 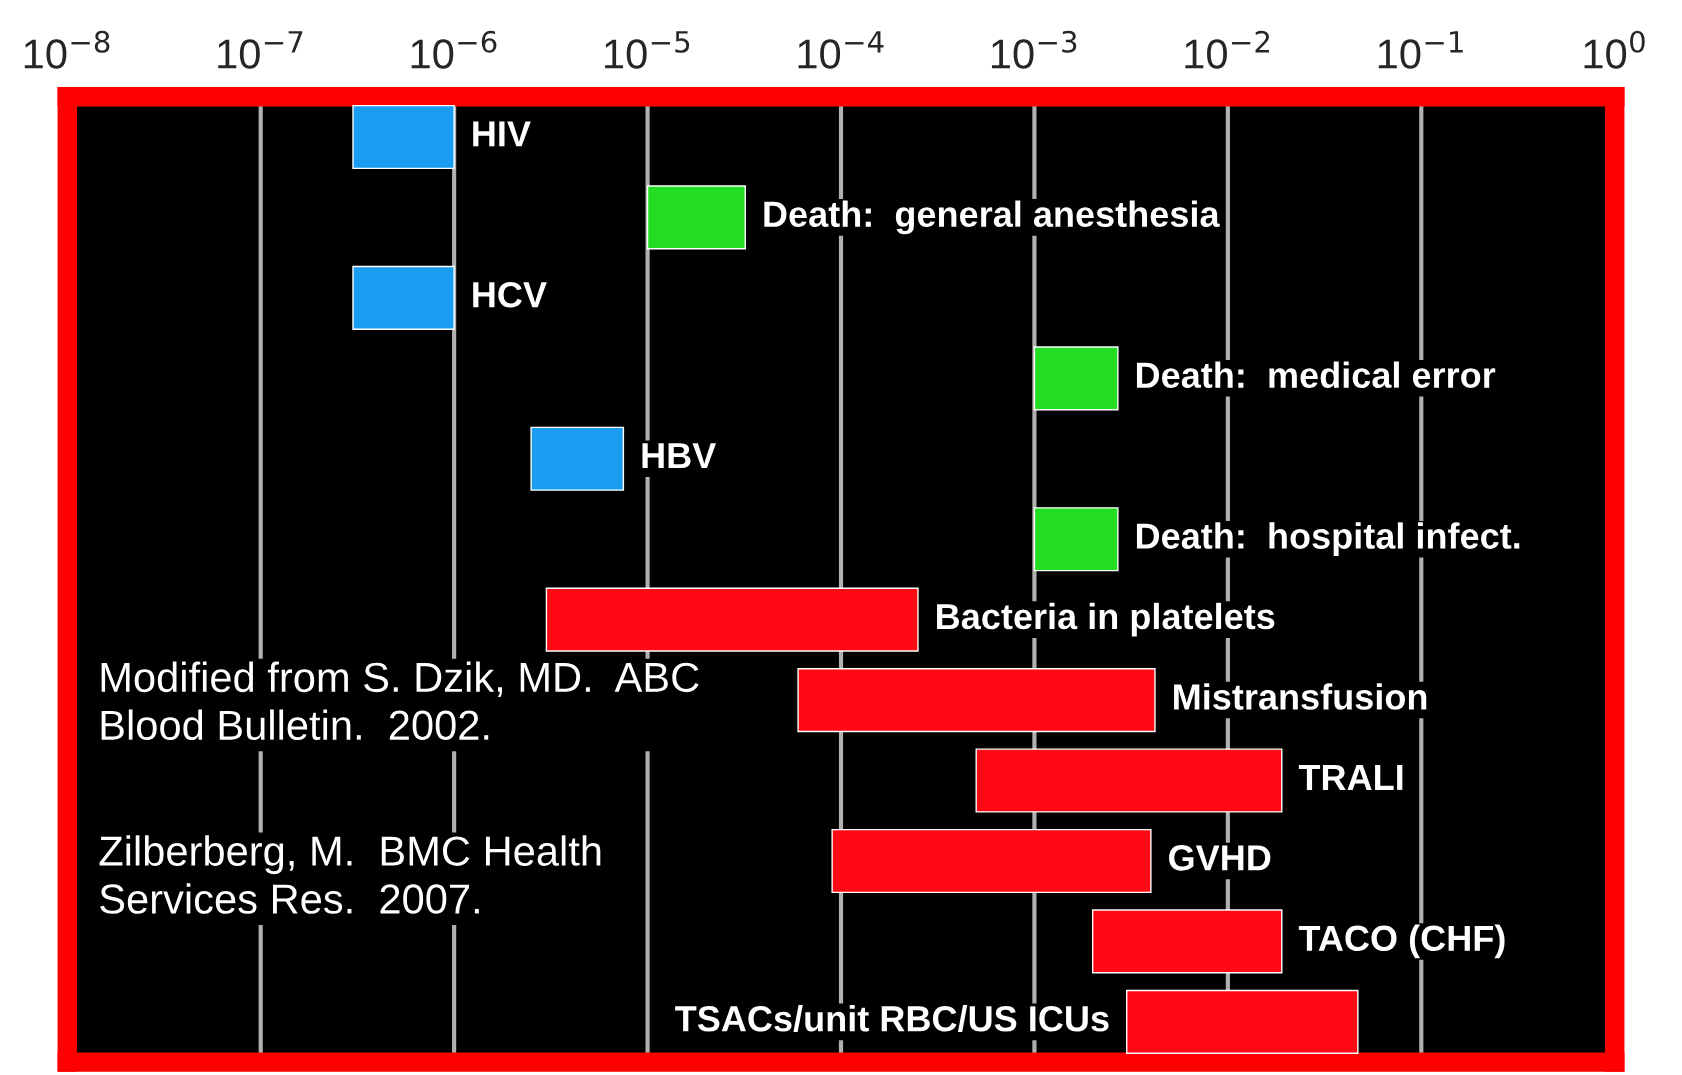 I want to click on annotation: Modified from S. Dzik, MD. ABC Blood Bulletin. 2002., so click(x=400, y=701).